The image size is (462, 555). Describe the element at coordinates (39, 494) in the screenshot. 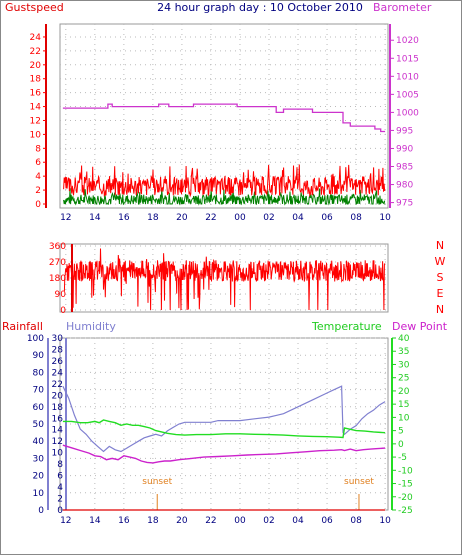

I see `rain-tick: 10` at that location.